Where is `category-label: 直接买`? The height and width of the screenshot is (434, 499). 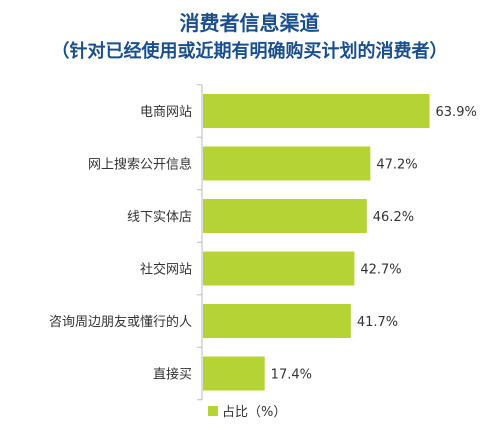
category-label: 直接买 is located at coordinates (172, 375).